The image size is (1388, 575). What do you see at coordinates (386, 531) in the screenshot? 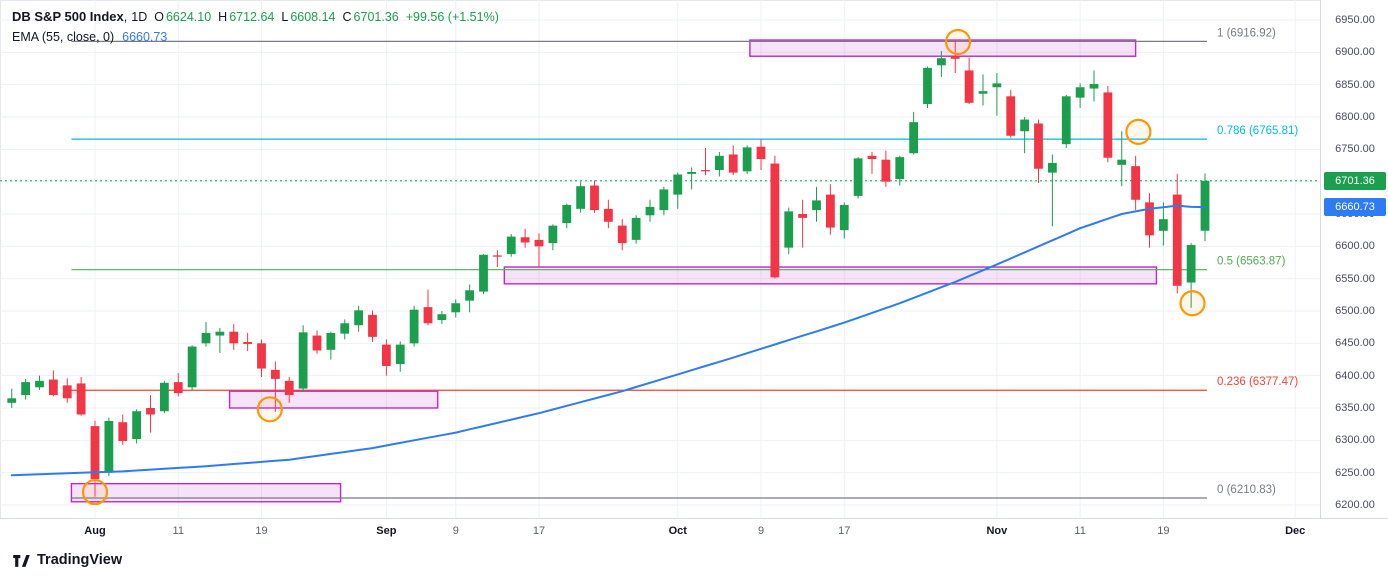
I see `time-axis-tick: Sep` at bounding box center [386, 531].